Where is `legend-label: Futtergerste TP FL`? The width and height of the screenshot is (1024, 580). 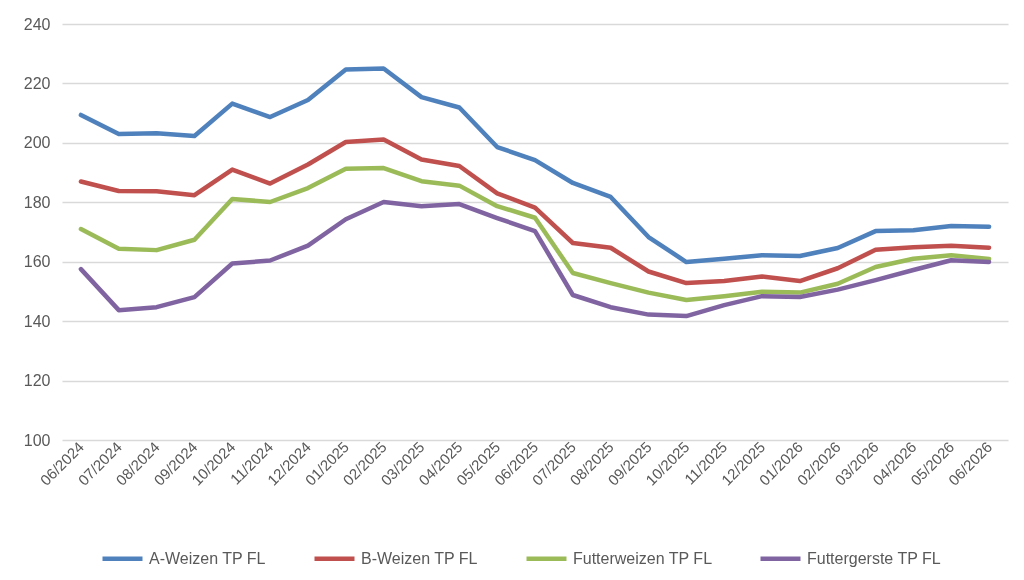 legend-label: Futtergerste TP FL is located at coordinates (874, 558).